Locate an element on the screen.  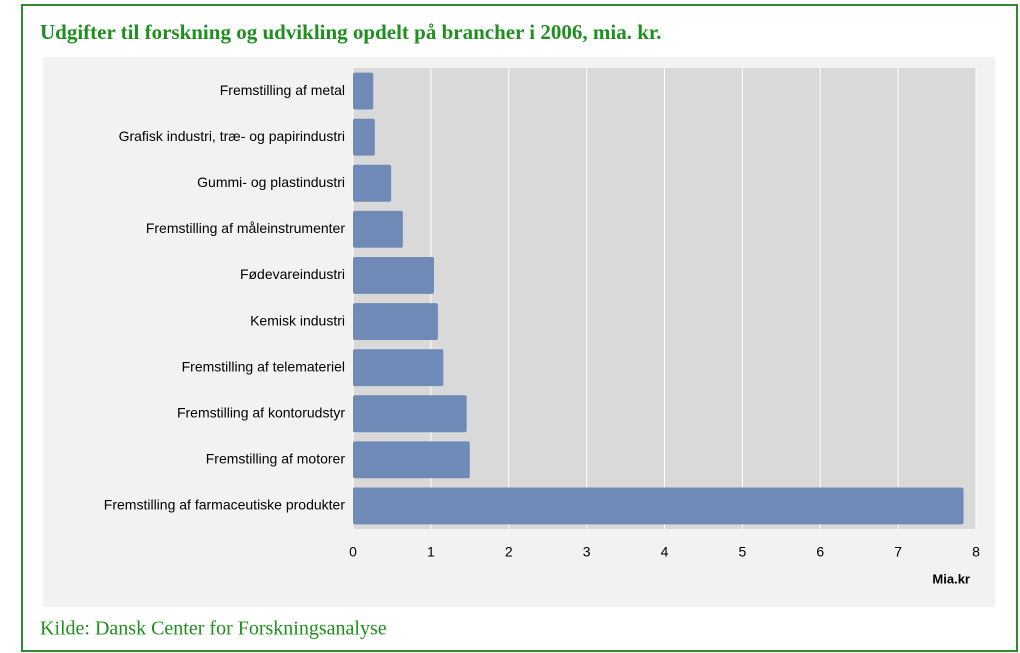
x-tick-label: 5 is located at coordinates (742, 552).